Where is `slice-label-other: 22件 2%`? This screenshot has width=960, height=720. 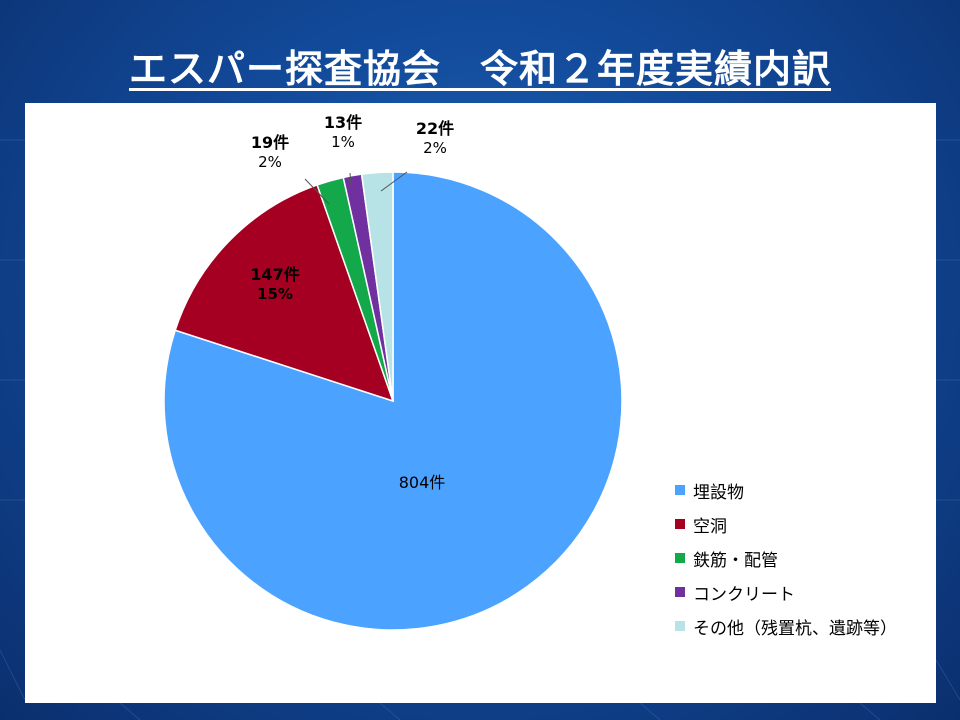 slice-label-other: 22件 2% is located at coordinates (435, 138).